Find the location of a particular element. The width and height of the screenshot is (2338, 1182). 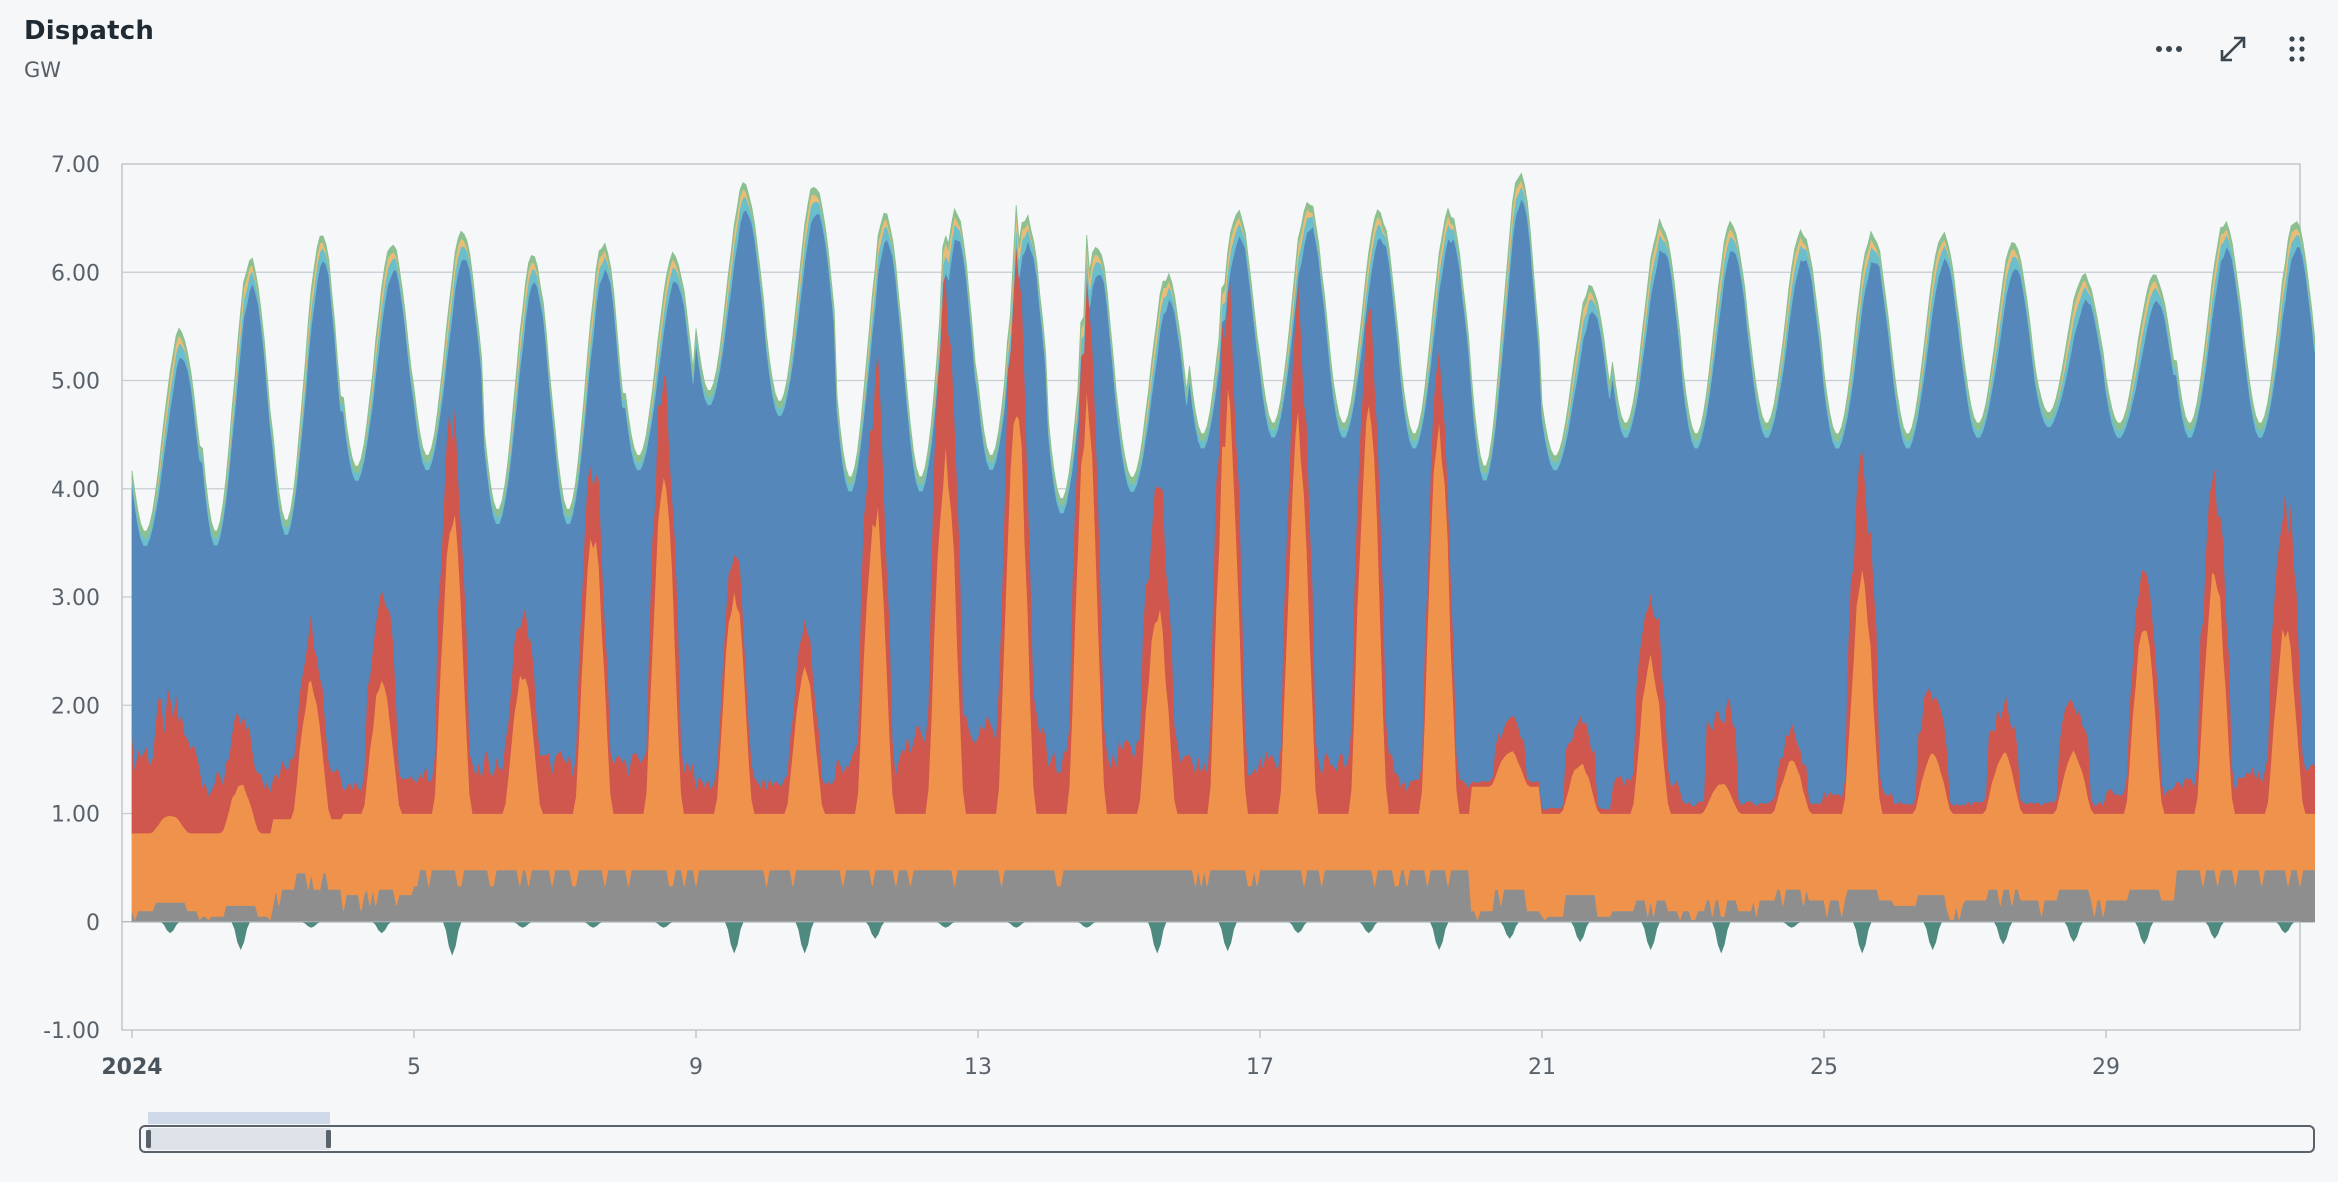

chart-header: Dispatch GW is located at coordinates (89, 49).